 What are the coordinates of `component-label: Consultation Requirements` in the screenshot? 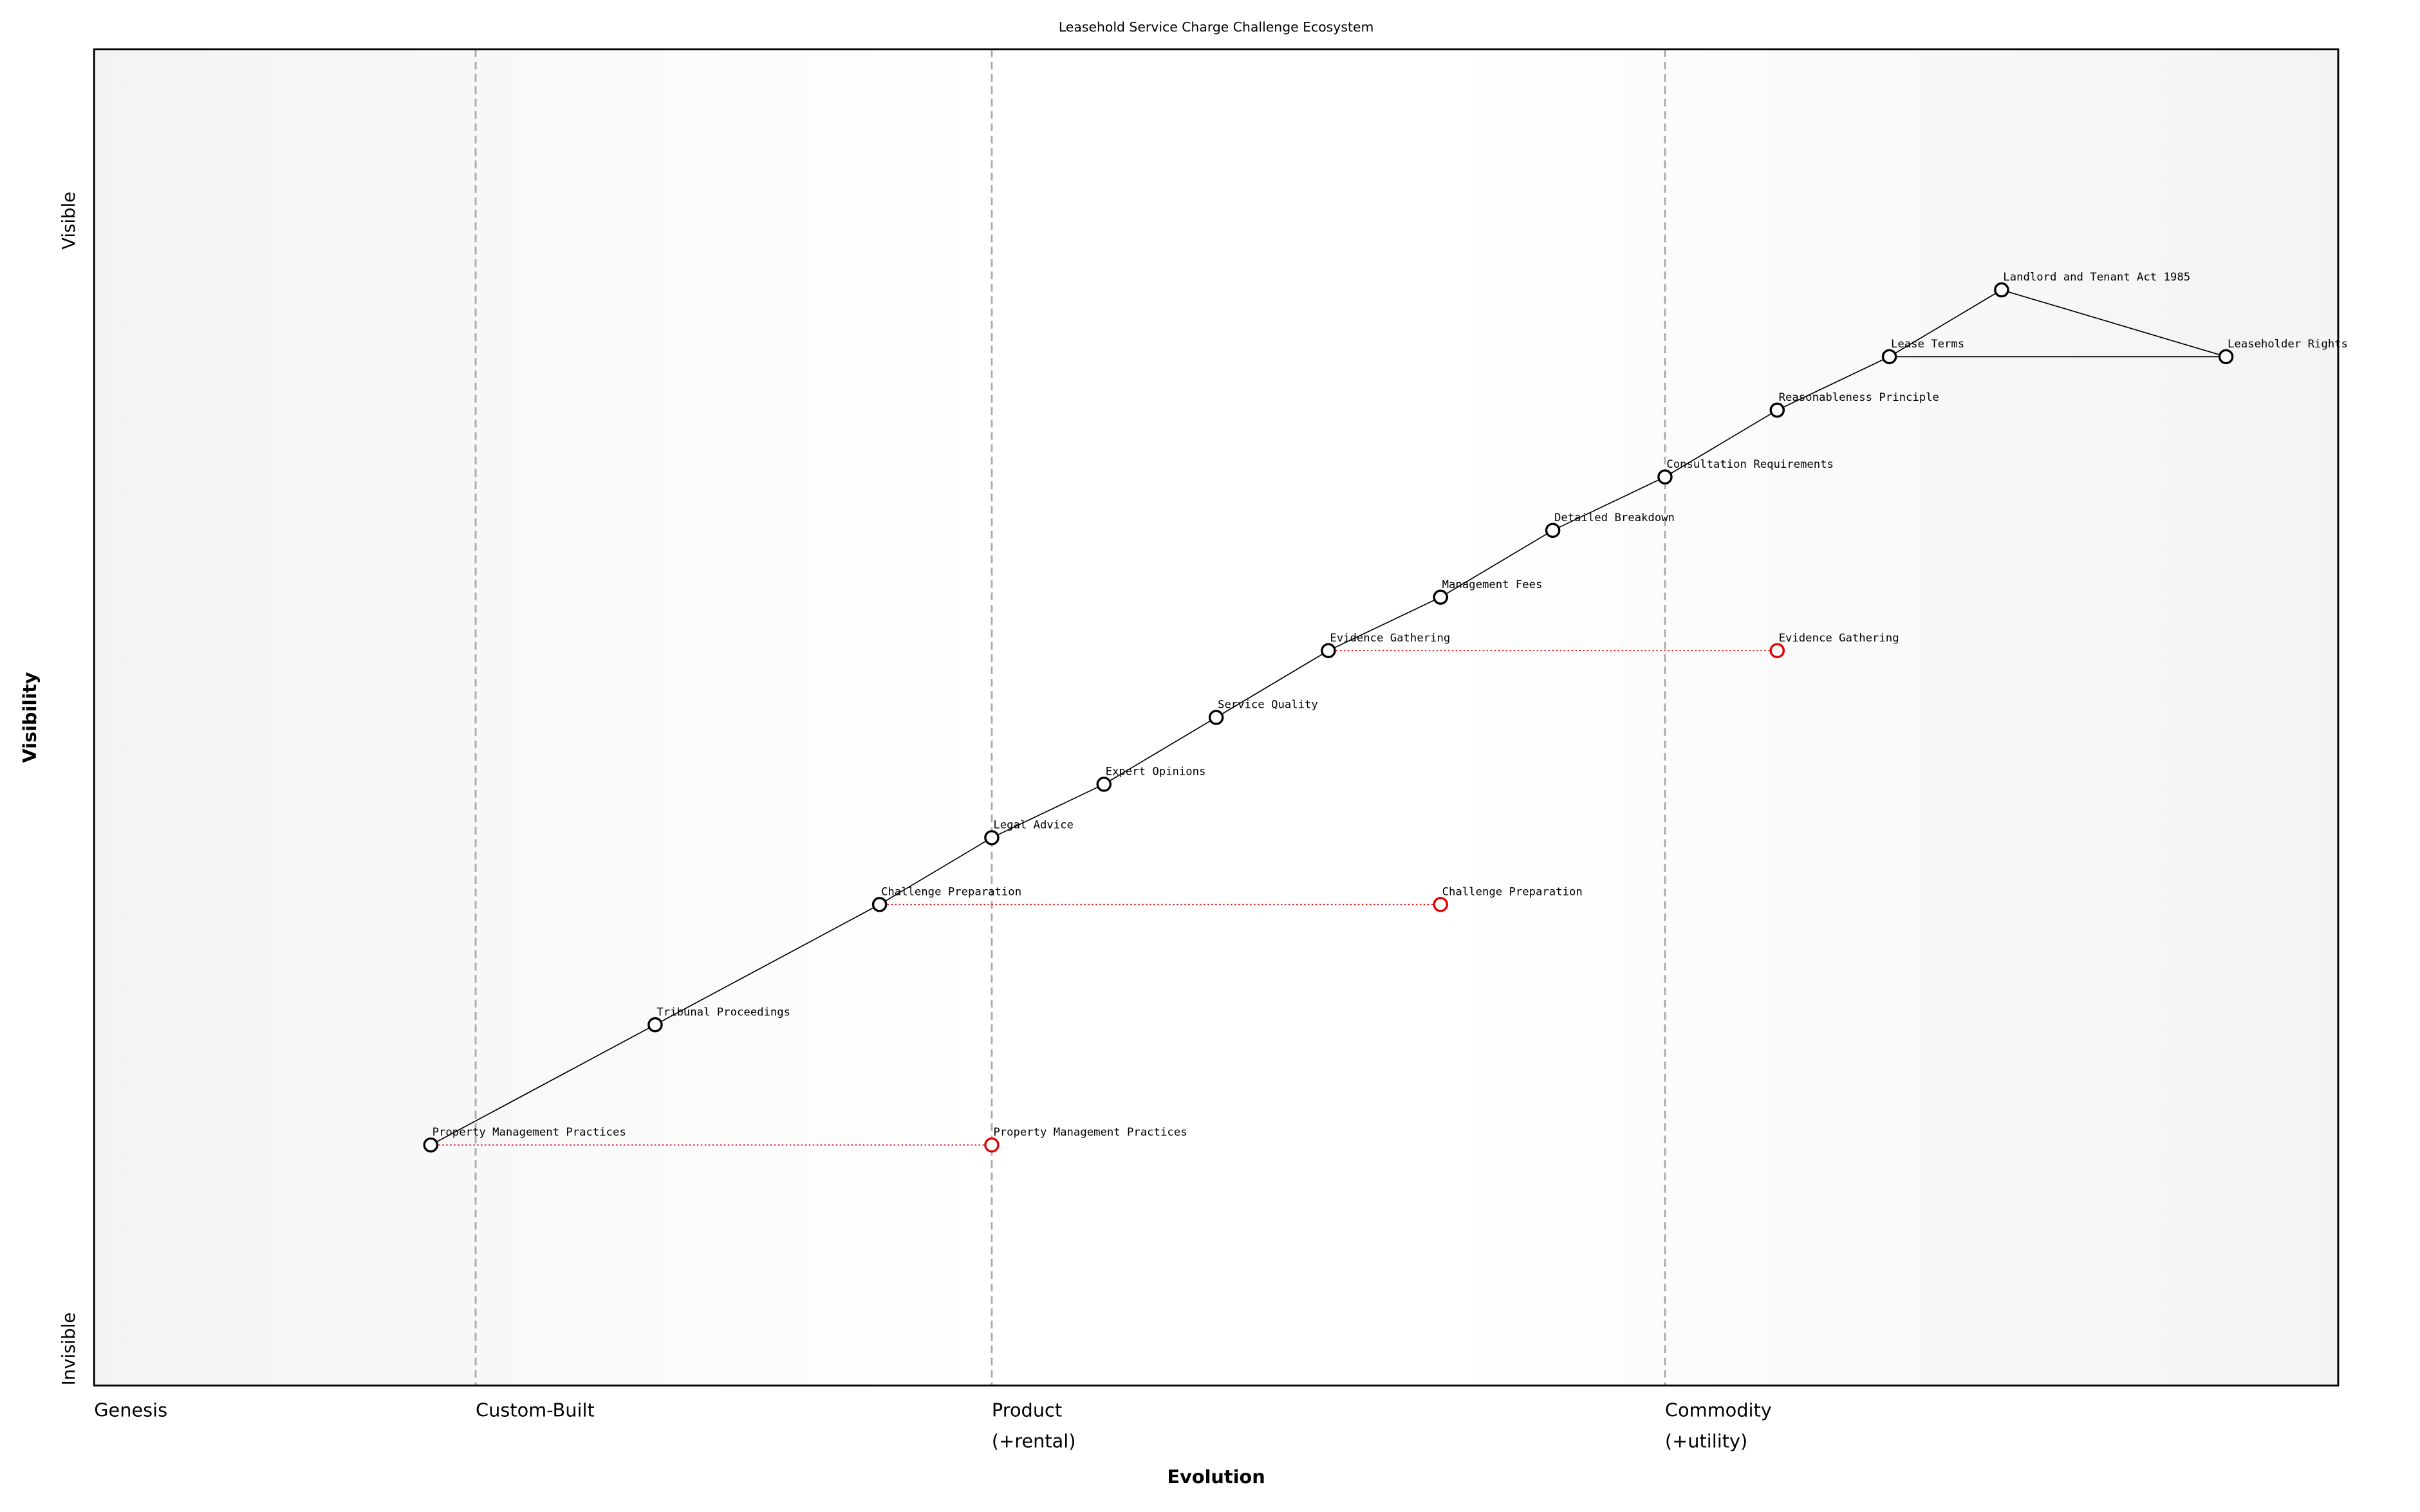 It's located at (1750, 464).